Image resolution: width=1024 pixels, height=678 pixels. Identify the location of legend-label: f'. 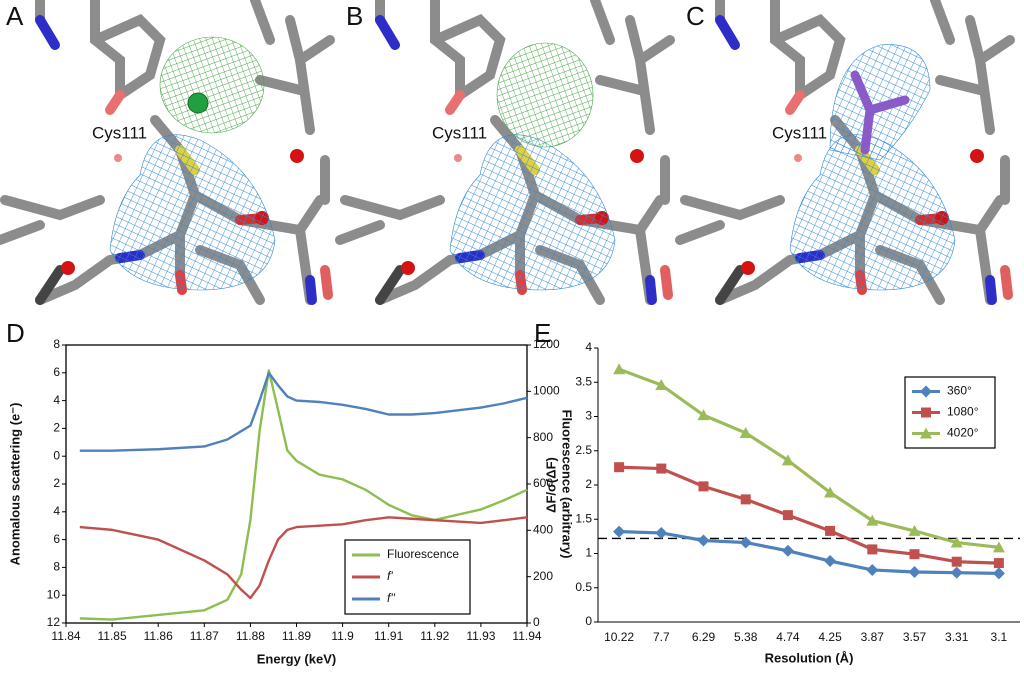
(390, 576).